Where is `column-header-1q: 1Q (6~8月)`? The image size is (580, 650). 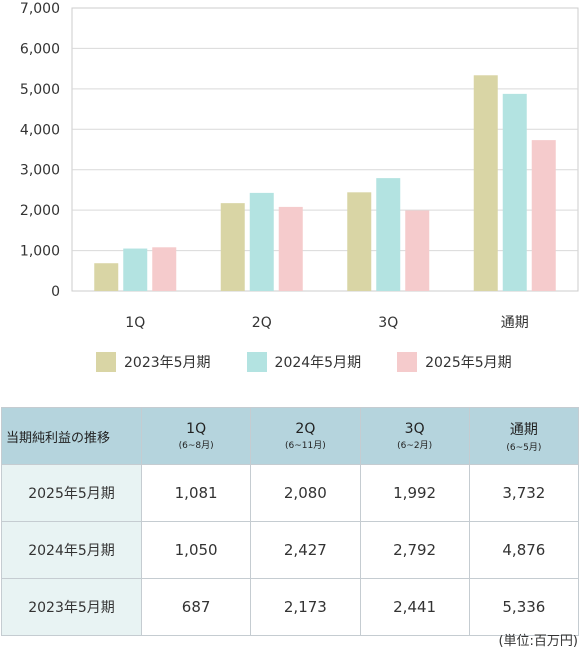 column-header-1q: 1Q (6~8月) is located at coordinates (196, 436).